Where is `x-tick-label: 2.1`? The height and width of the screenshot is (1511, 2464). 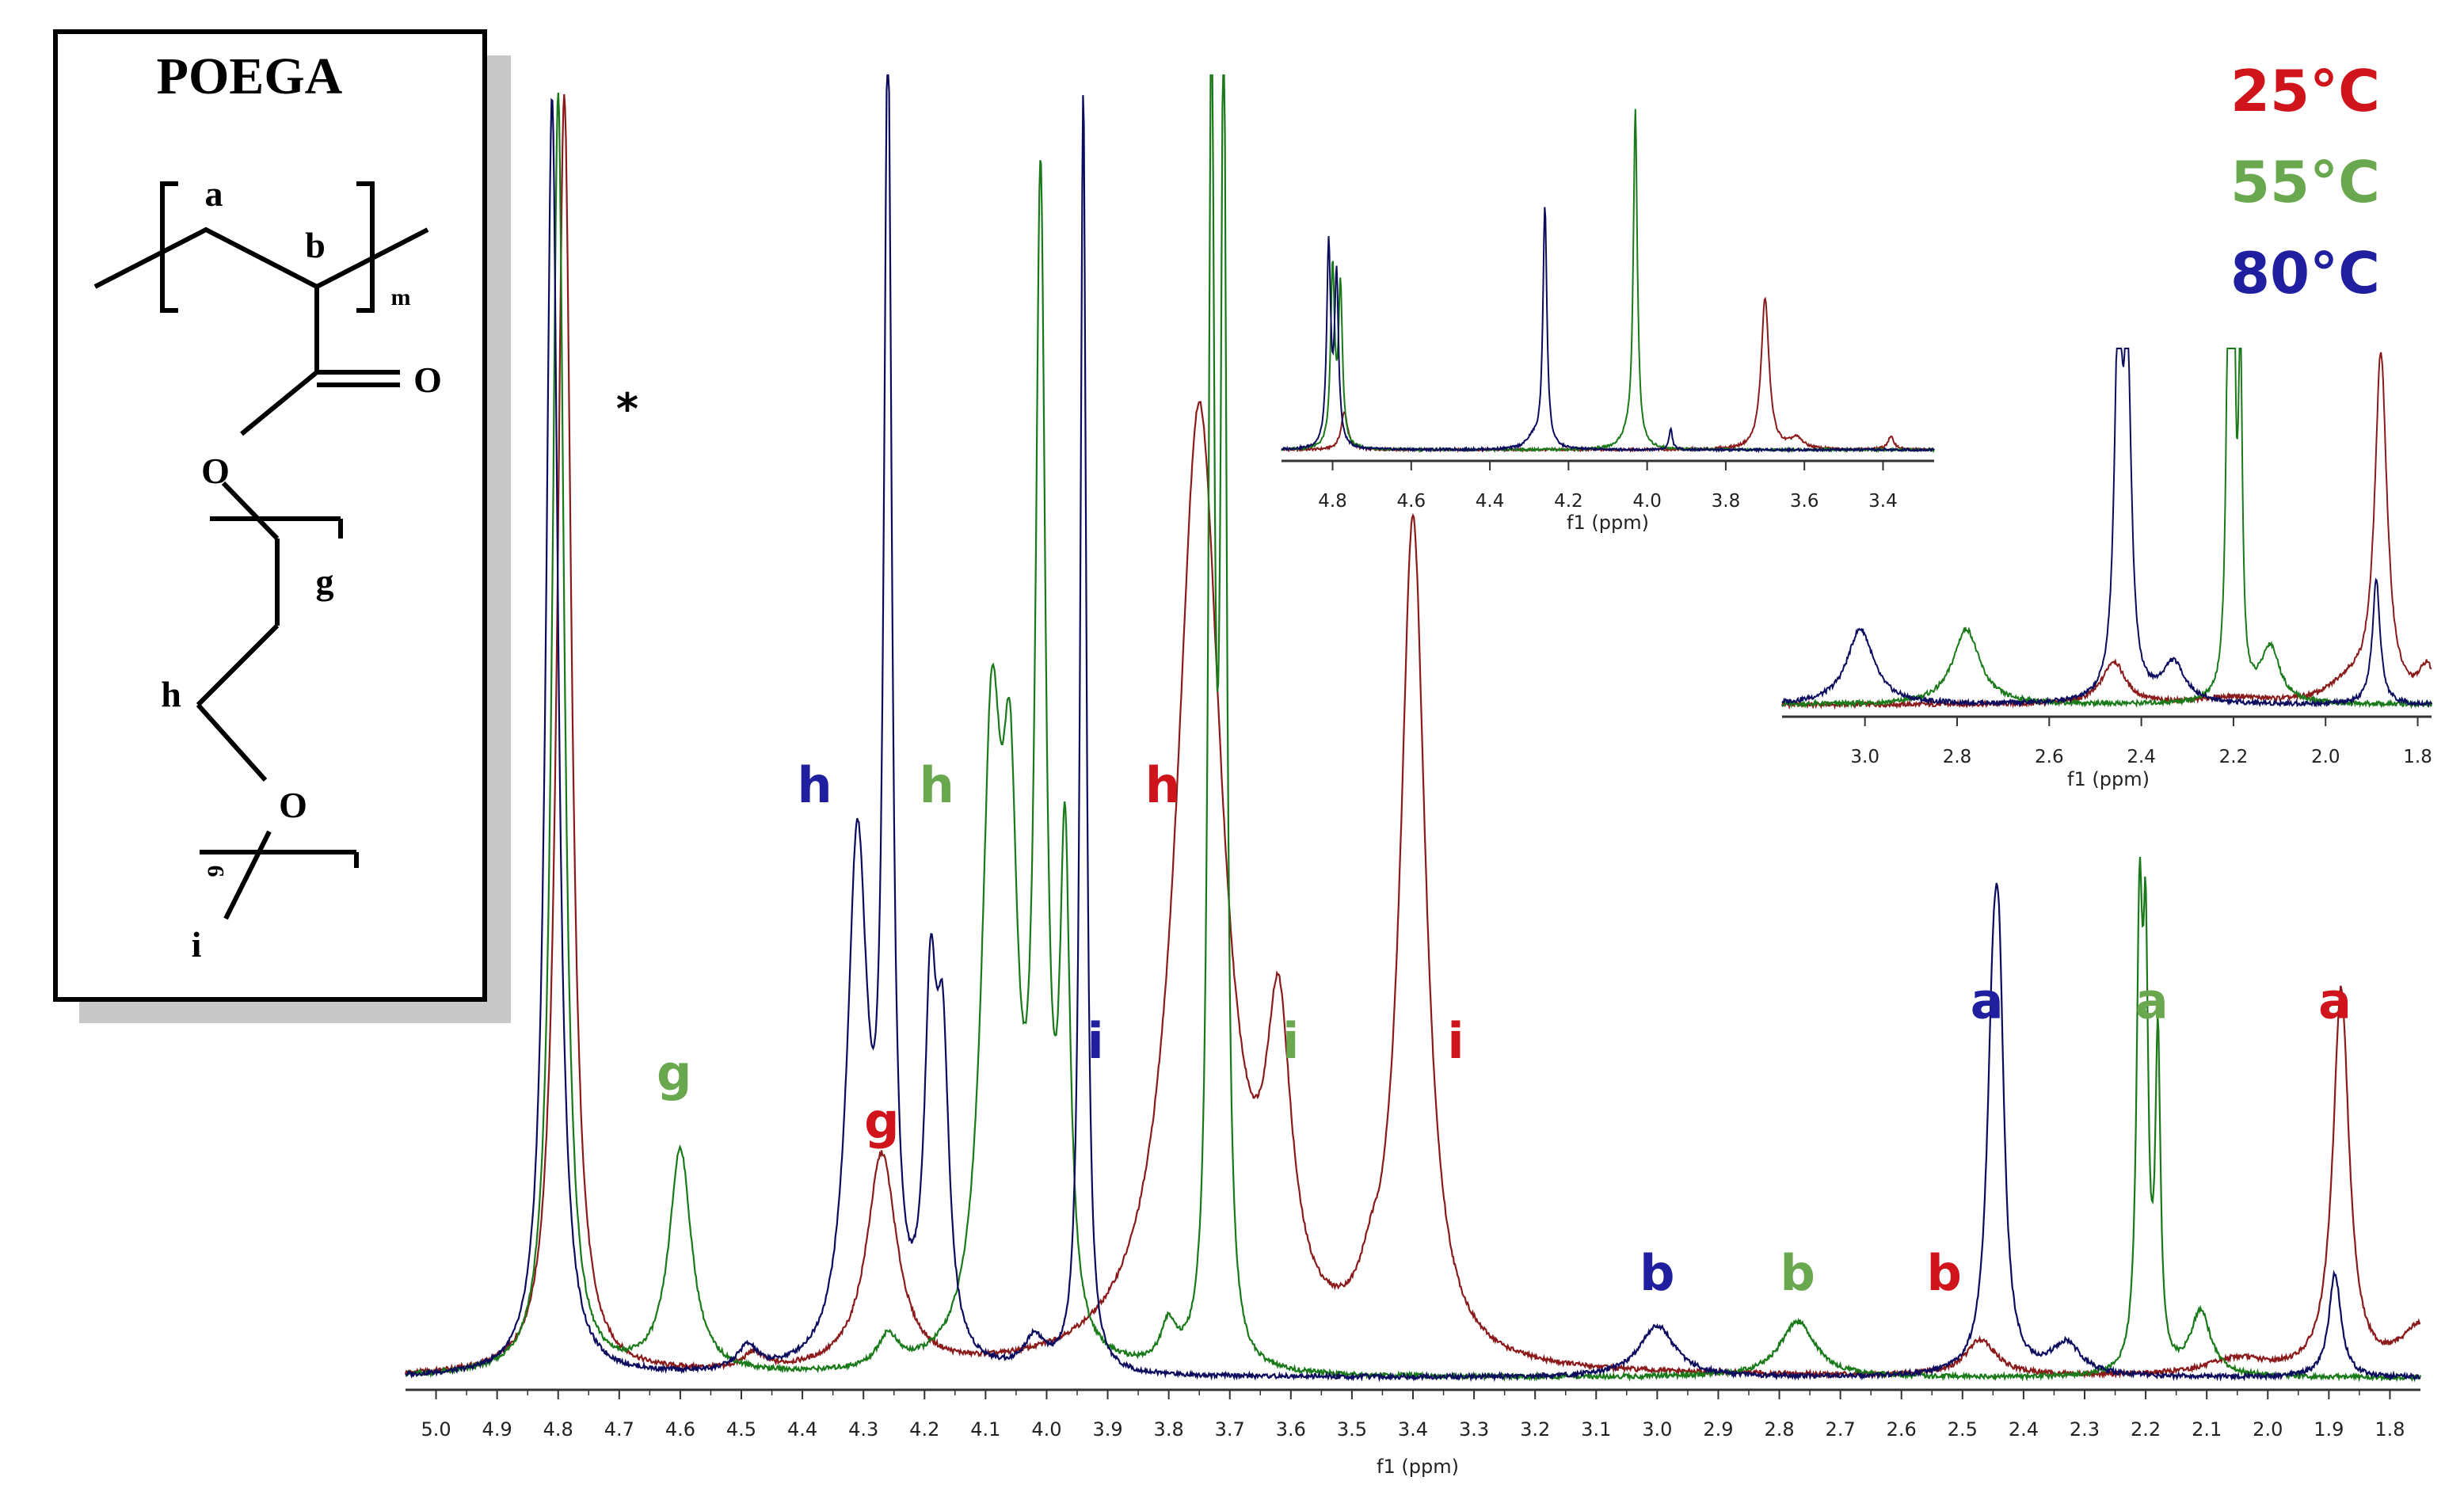
x-tick-label: 2.1 is located at coordinates (2207, 1429).